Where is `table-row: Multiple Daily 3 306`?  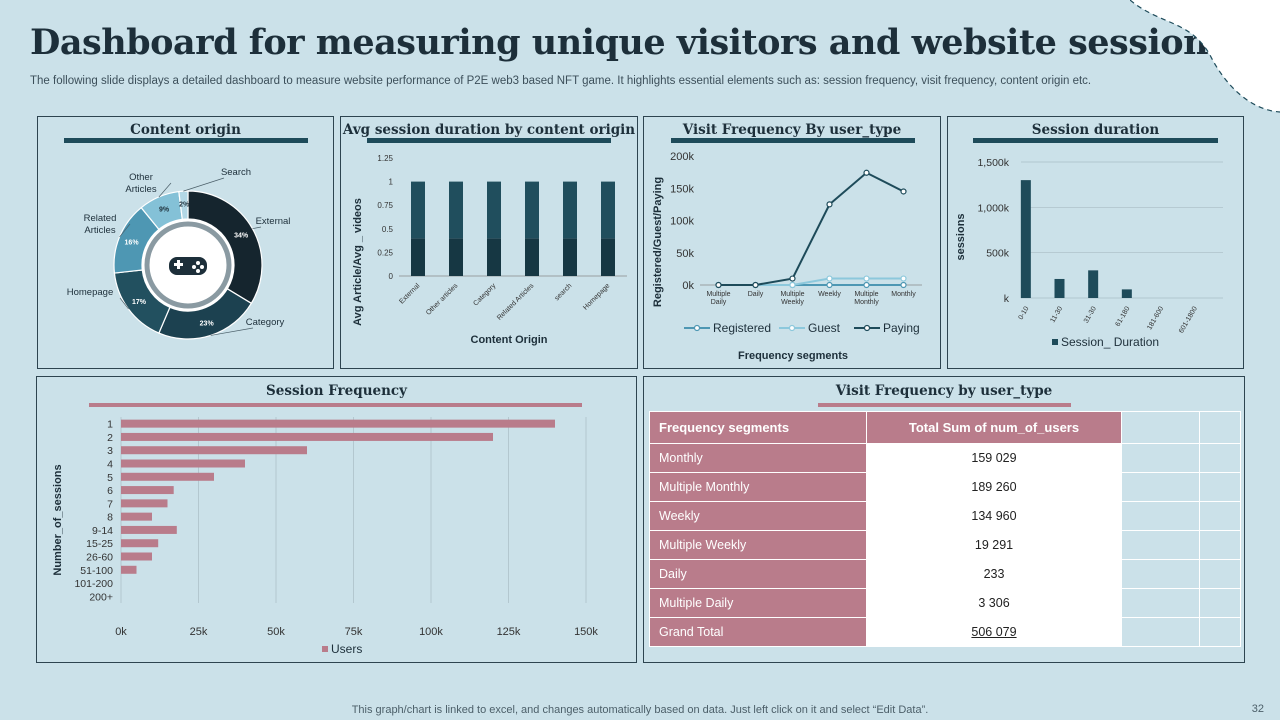 table-row: Multiple Daily 3 306 is located at coordinates (945, 603).